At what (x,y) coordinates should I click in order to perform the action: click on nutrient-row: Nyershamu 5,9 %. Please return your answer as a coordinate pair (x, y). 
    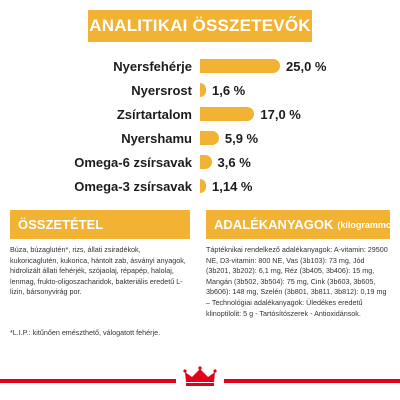
    Looking at the image, I should click on (200, 138).